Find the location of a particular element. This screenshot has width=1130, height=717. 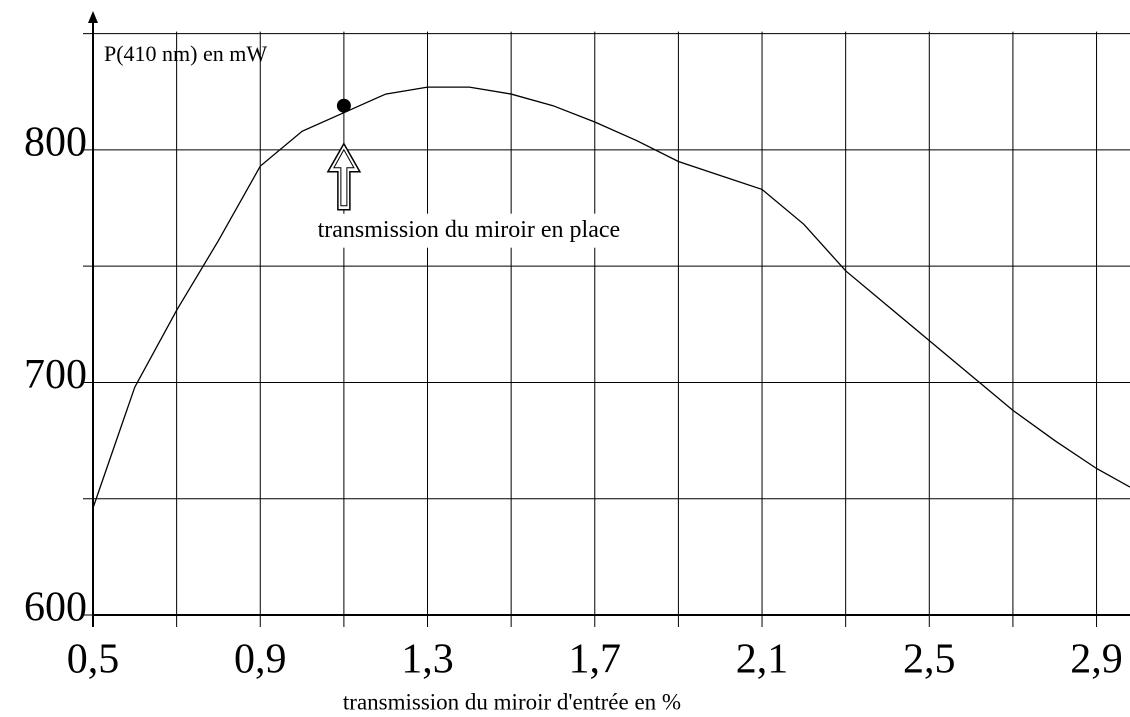

x-tick-label: 2,1 is located at coordinates (762, 660).